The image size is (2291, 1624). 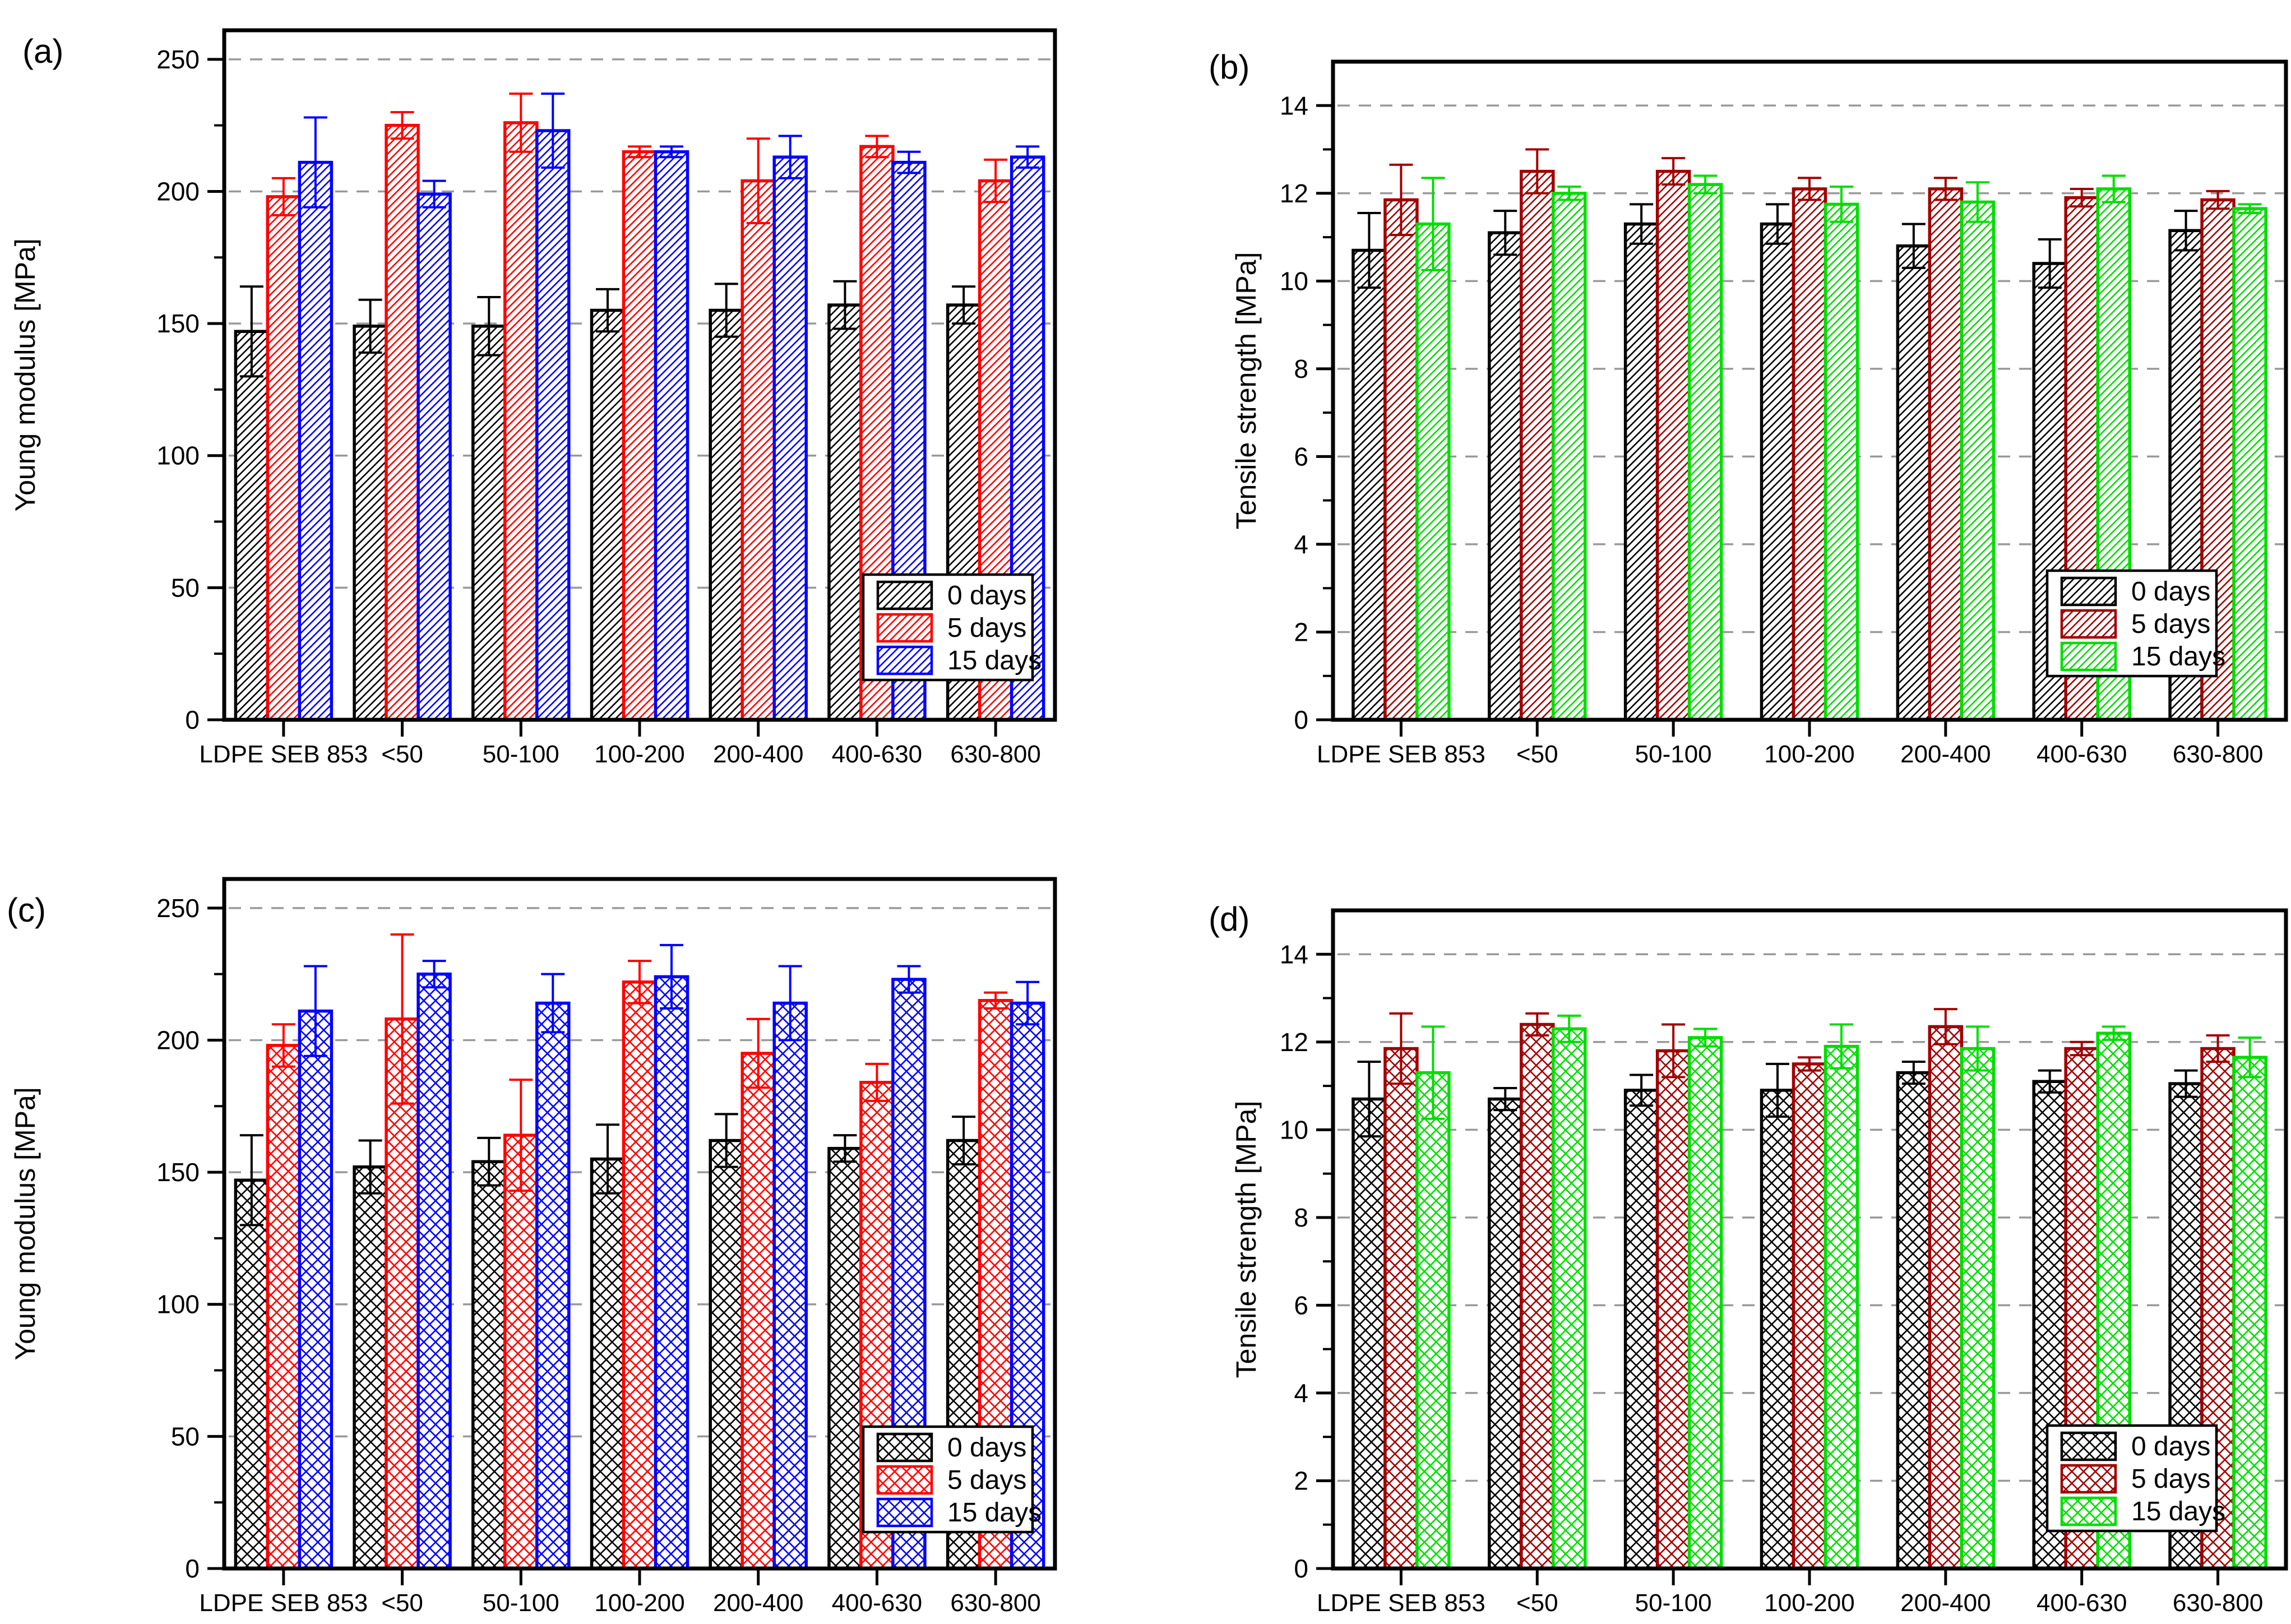 What do you see at coordinates (1301, 1393) in the screenshot?
I see `y-tick-label: 4` at bounding box center [1301, 1393].